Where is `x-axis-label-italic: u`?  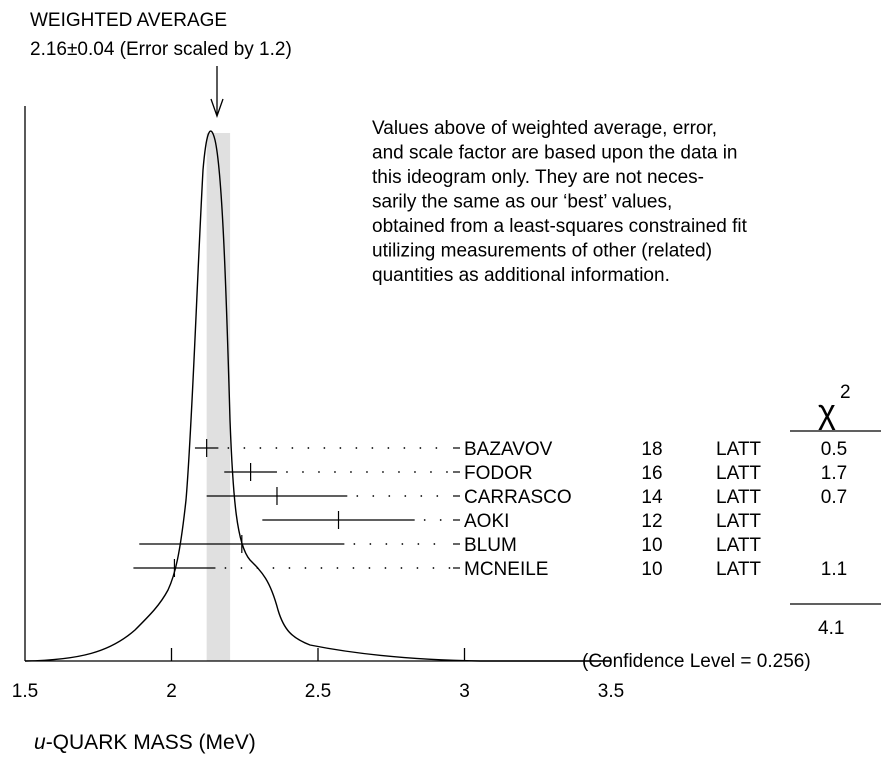
x-axis-label-italic: u is located at coordinates (40, 742).